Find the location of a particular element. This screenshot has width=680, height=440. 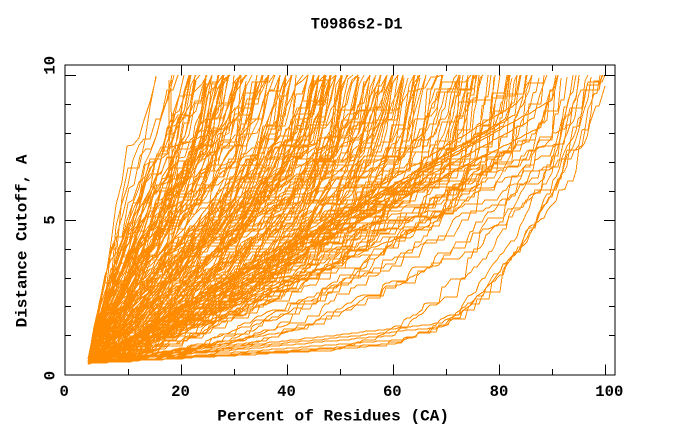

svg-text: T0986s2-D1 is located at coordinates (357, 25).